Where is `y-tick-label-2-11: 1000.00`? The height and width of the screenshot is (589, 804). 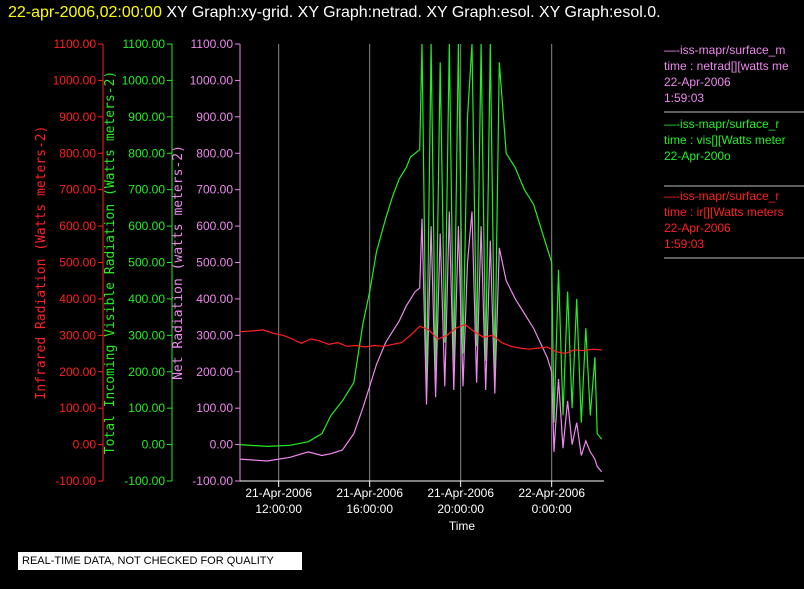
y-tick-label-2-11: 1000.00 is located at coordinates (212, 80).